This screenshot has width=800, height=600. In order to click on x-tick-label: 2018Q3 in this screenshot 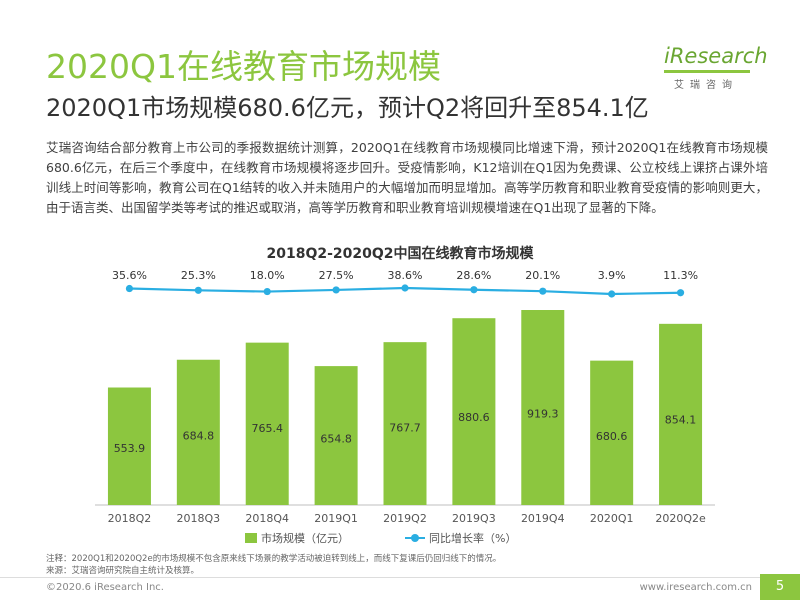, I will do `click(199, 518)`.